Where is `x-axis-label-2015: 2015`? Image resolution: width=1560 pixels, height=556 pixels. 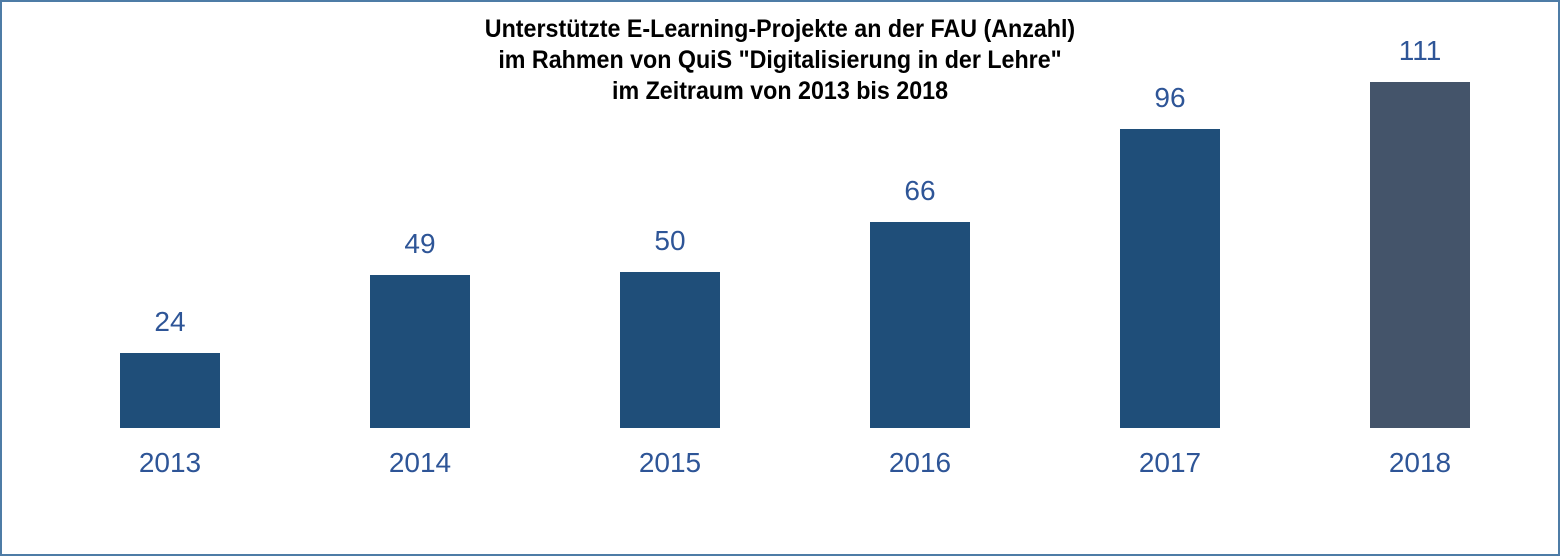
x-axis-label-2015: 2015 is located at coordinates (670, 462).